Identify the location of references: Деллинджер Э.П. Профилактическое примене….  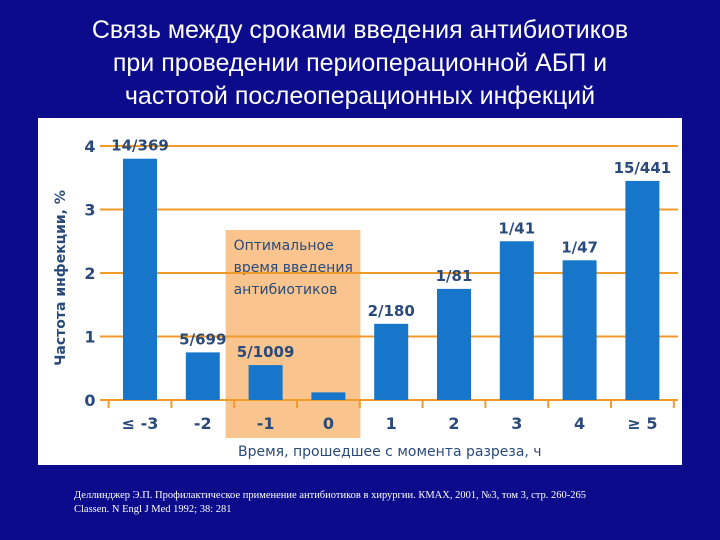
(389, 503).